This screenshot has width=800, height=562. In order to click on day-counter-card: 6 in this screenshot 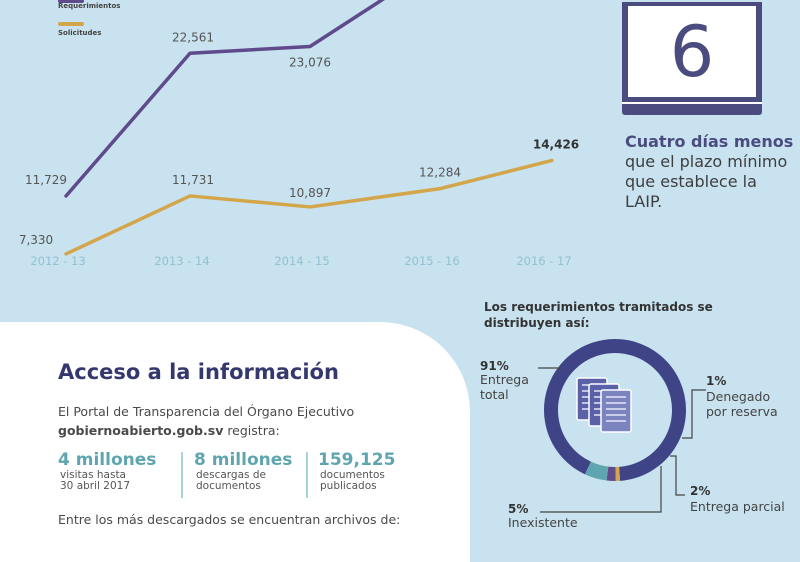, I will do `click(692, 58)`.